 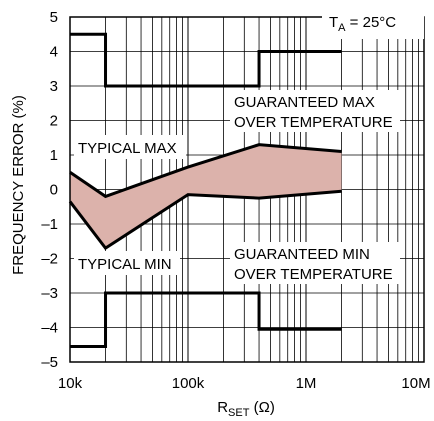 I want to click on annotation-bg, so click(x=373, y=23).